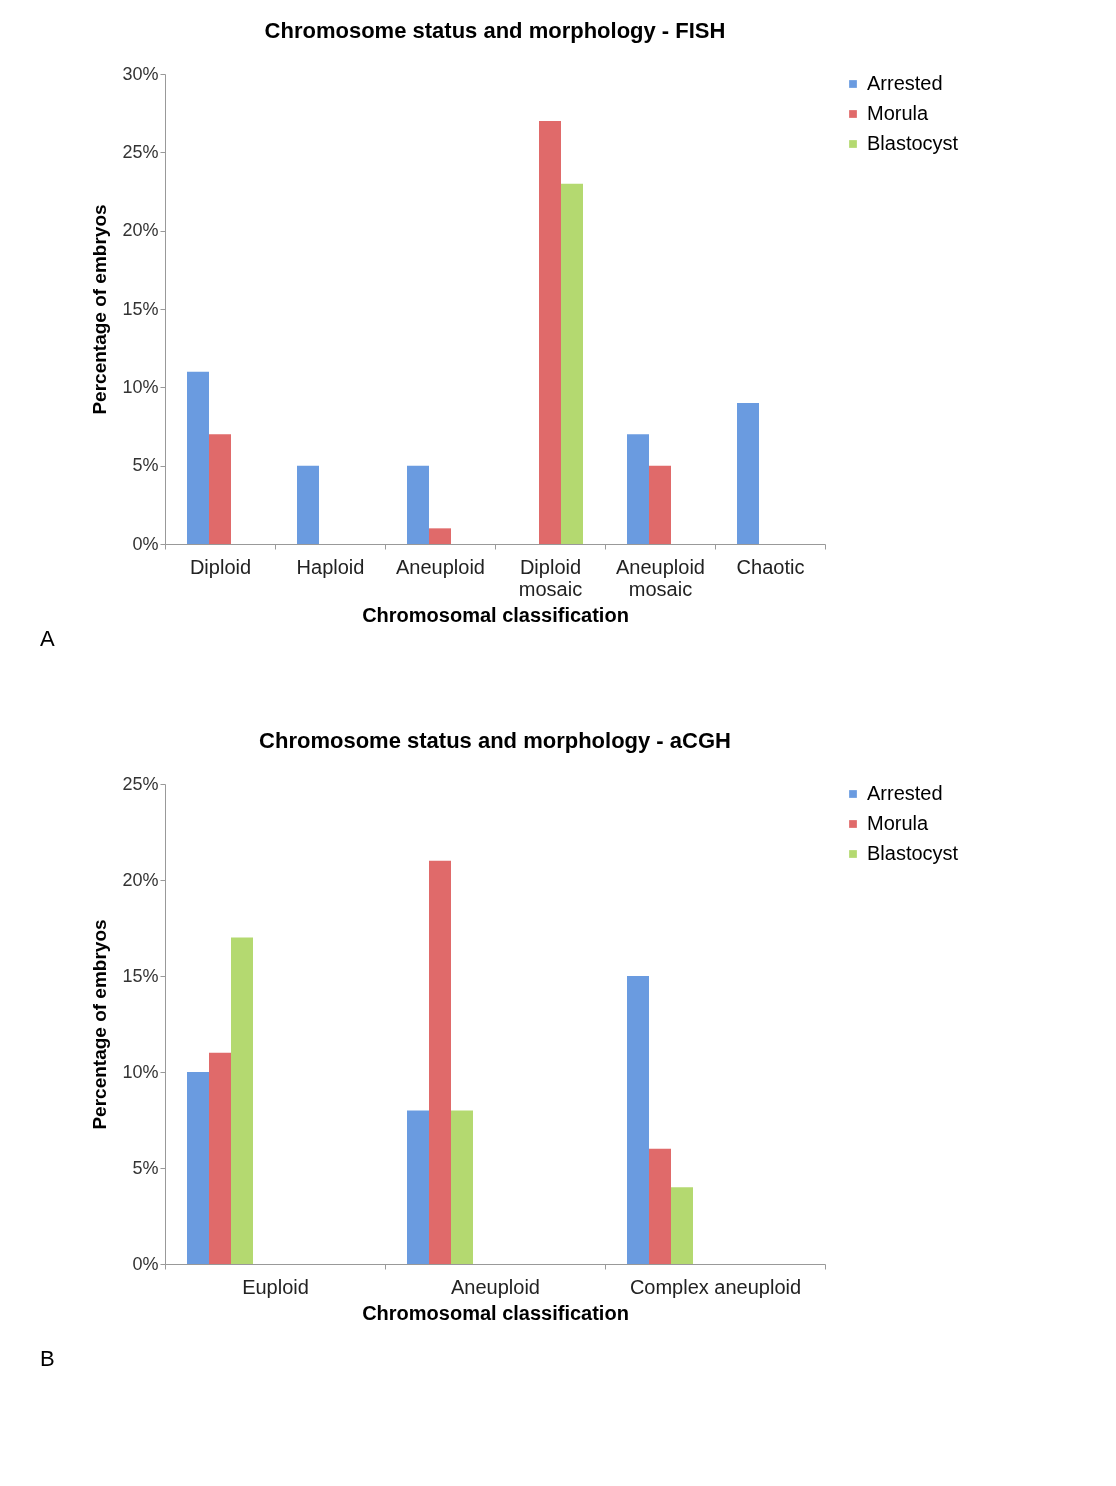 This screenshot has width=1116, height=1486. Describe the element at coordinates (550, 577) in the screenshot. I see `x-tick-label: Diploid mosaic` at that location.